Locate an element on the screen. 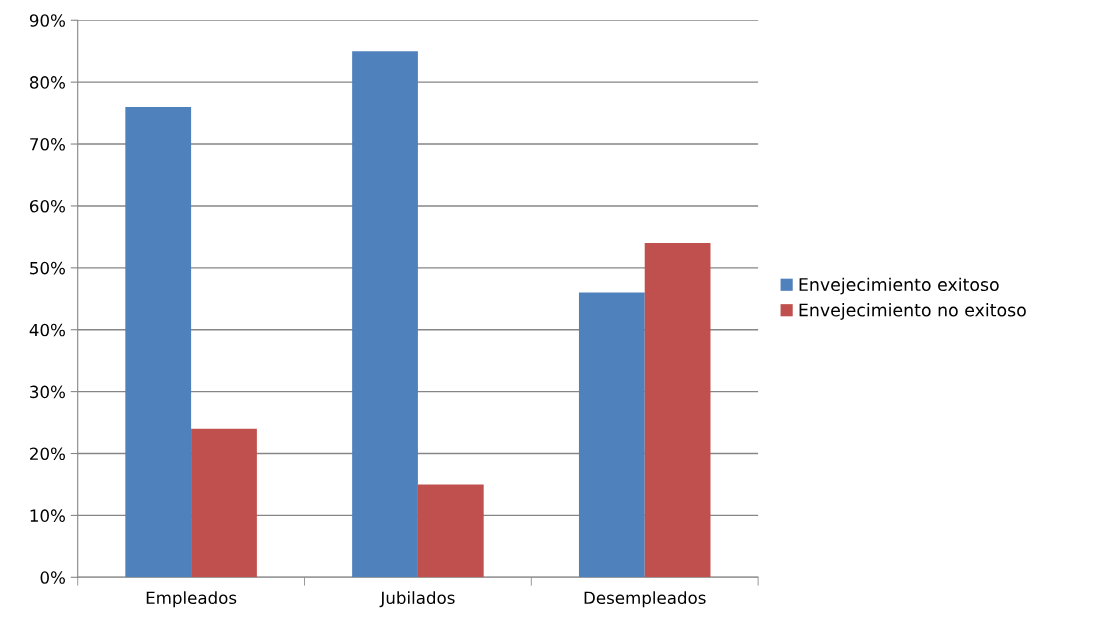  y-tick-label: 30% is located at coordinates (47, 392).